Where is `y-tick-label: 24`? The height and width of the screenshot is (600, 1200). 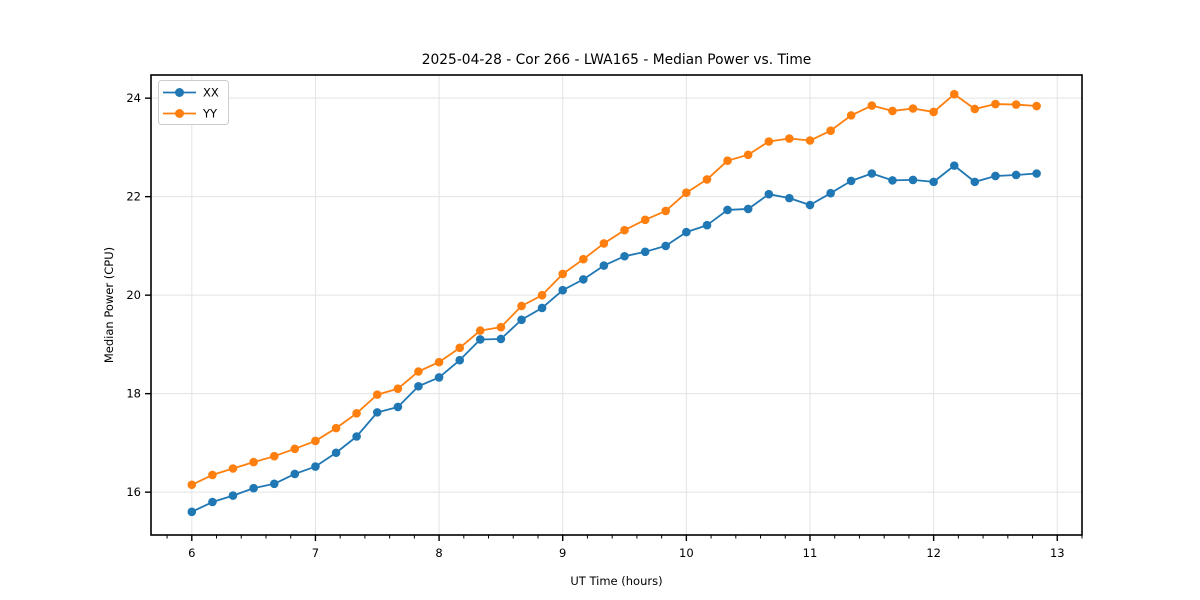 y-tick-label: 24 is located at coordinates (133, 98).